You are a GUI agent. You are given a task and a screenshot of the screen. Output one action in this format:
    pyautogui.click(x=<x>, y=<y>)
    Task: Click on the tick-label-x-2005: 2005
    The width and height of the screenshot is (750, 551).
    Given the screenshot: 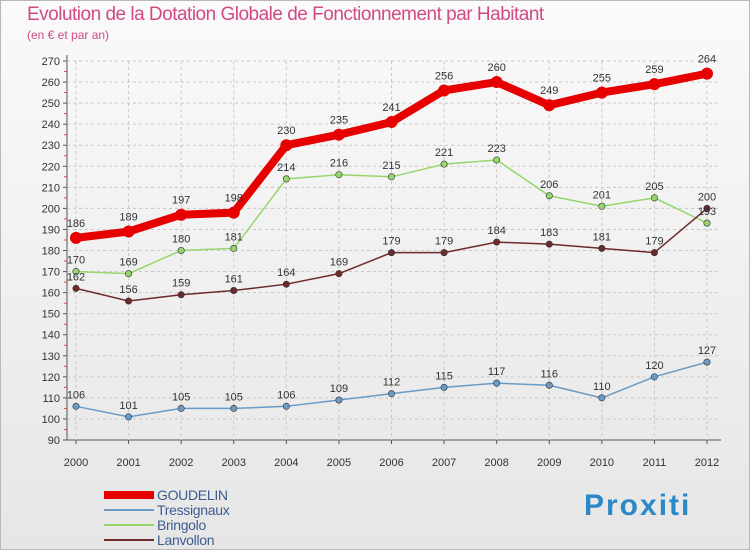 What is the action you would take?
    pyautogui.click(x=339, y=463)
    